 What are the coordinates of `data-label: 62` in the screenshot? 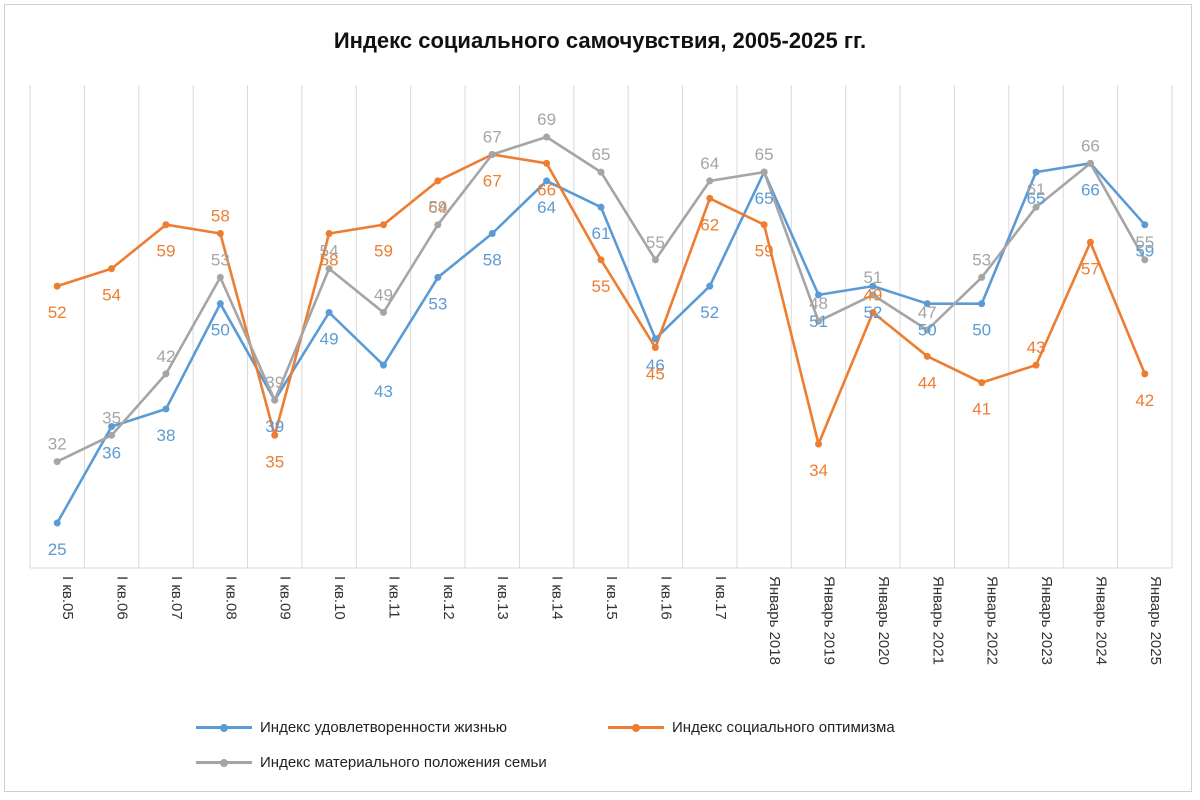 It's located at (709, 224).